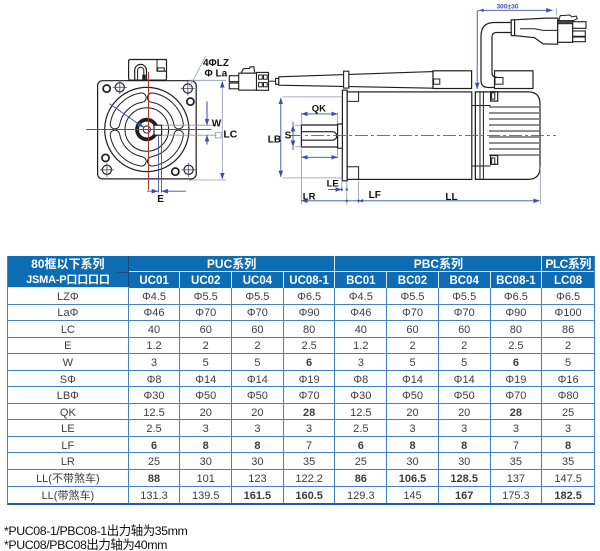 The width and height of the screenshot is (600, 551). I want to click on svg-text: LL, so click(451, 197).